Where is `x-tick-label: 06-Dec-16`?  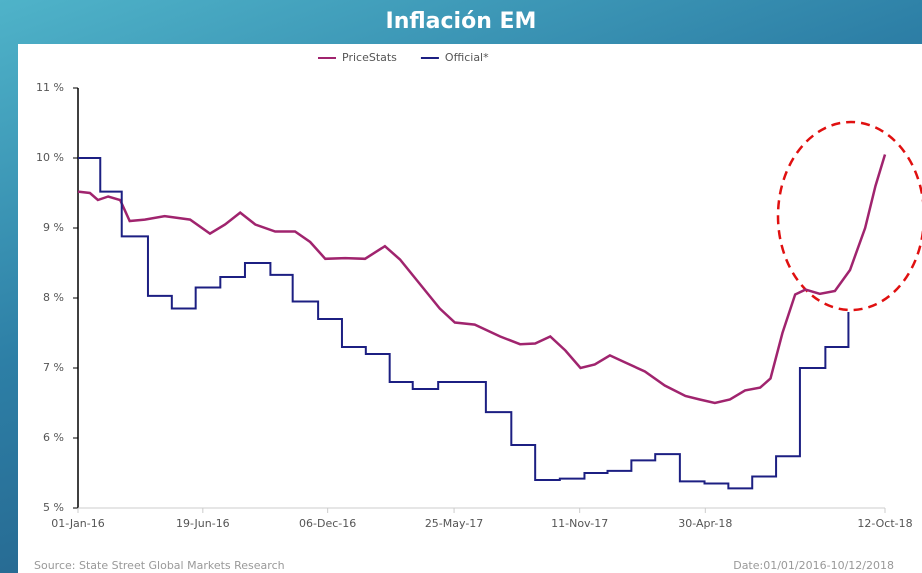 x-tick-label: 06-Dec-16 is located at coordinates (327, 523).